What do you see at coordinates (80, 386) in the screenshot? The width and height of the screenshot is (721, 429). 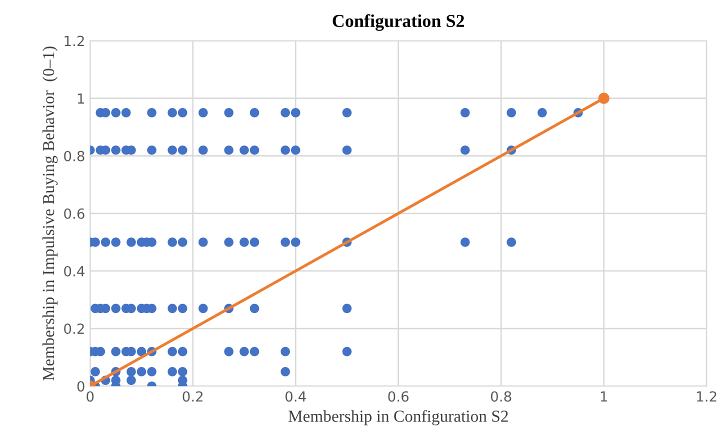 I see `y-tick-label: 0` at bounding box center [80, 386].